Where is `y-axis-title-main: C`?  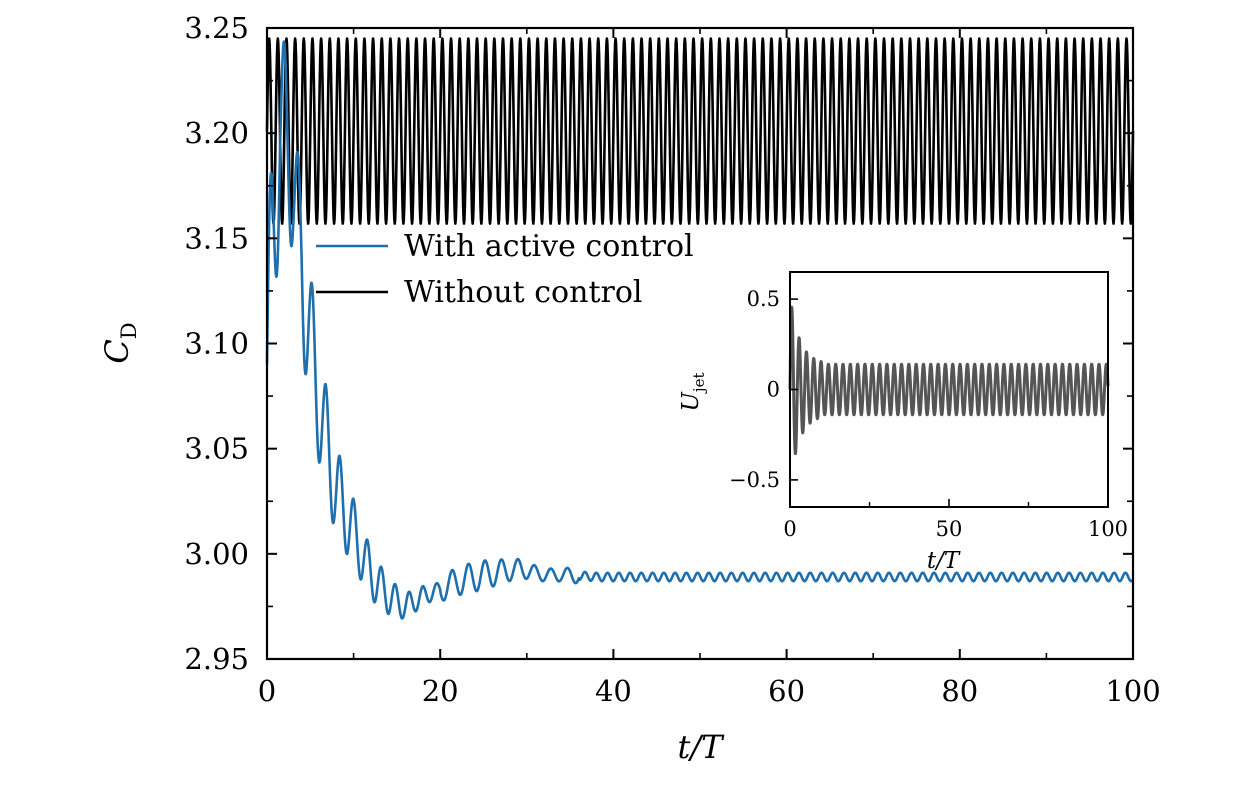 y-axis-title-main: C is located at coordinates (117, 351).